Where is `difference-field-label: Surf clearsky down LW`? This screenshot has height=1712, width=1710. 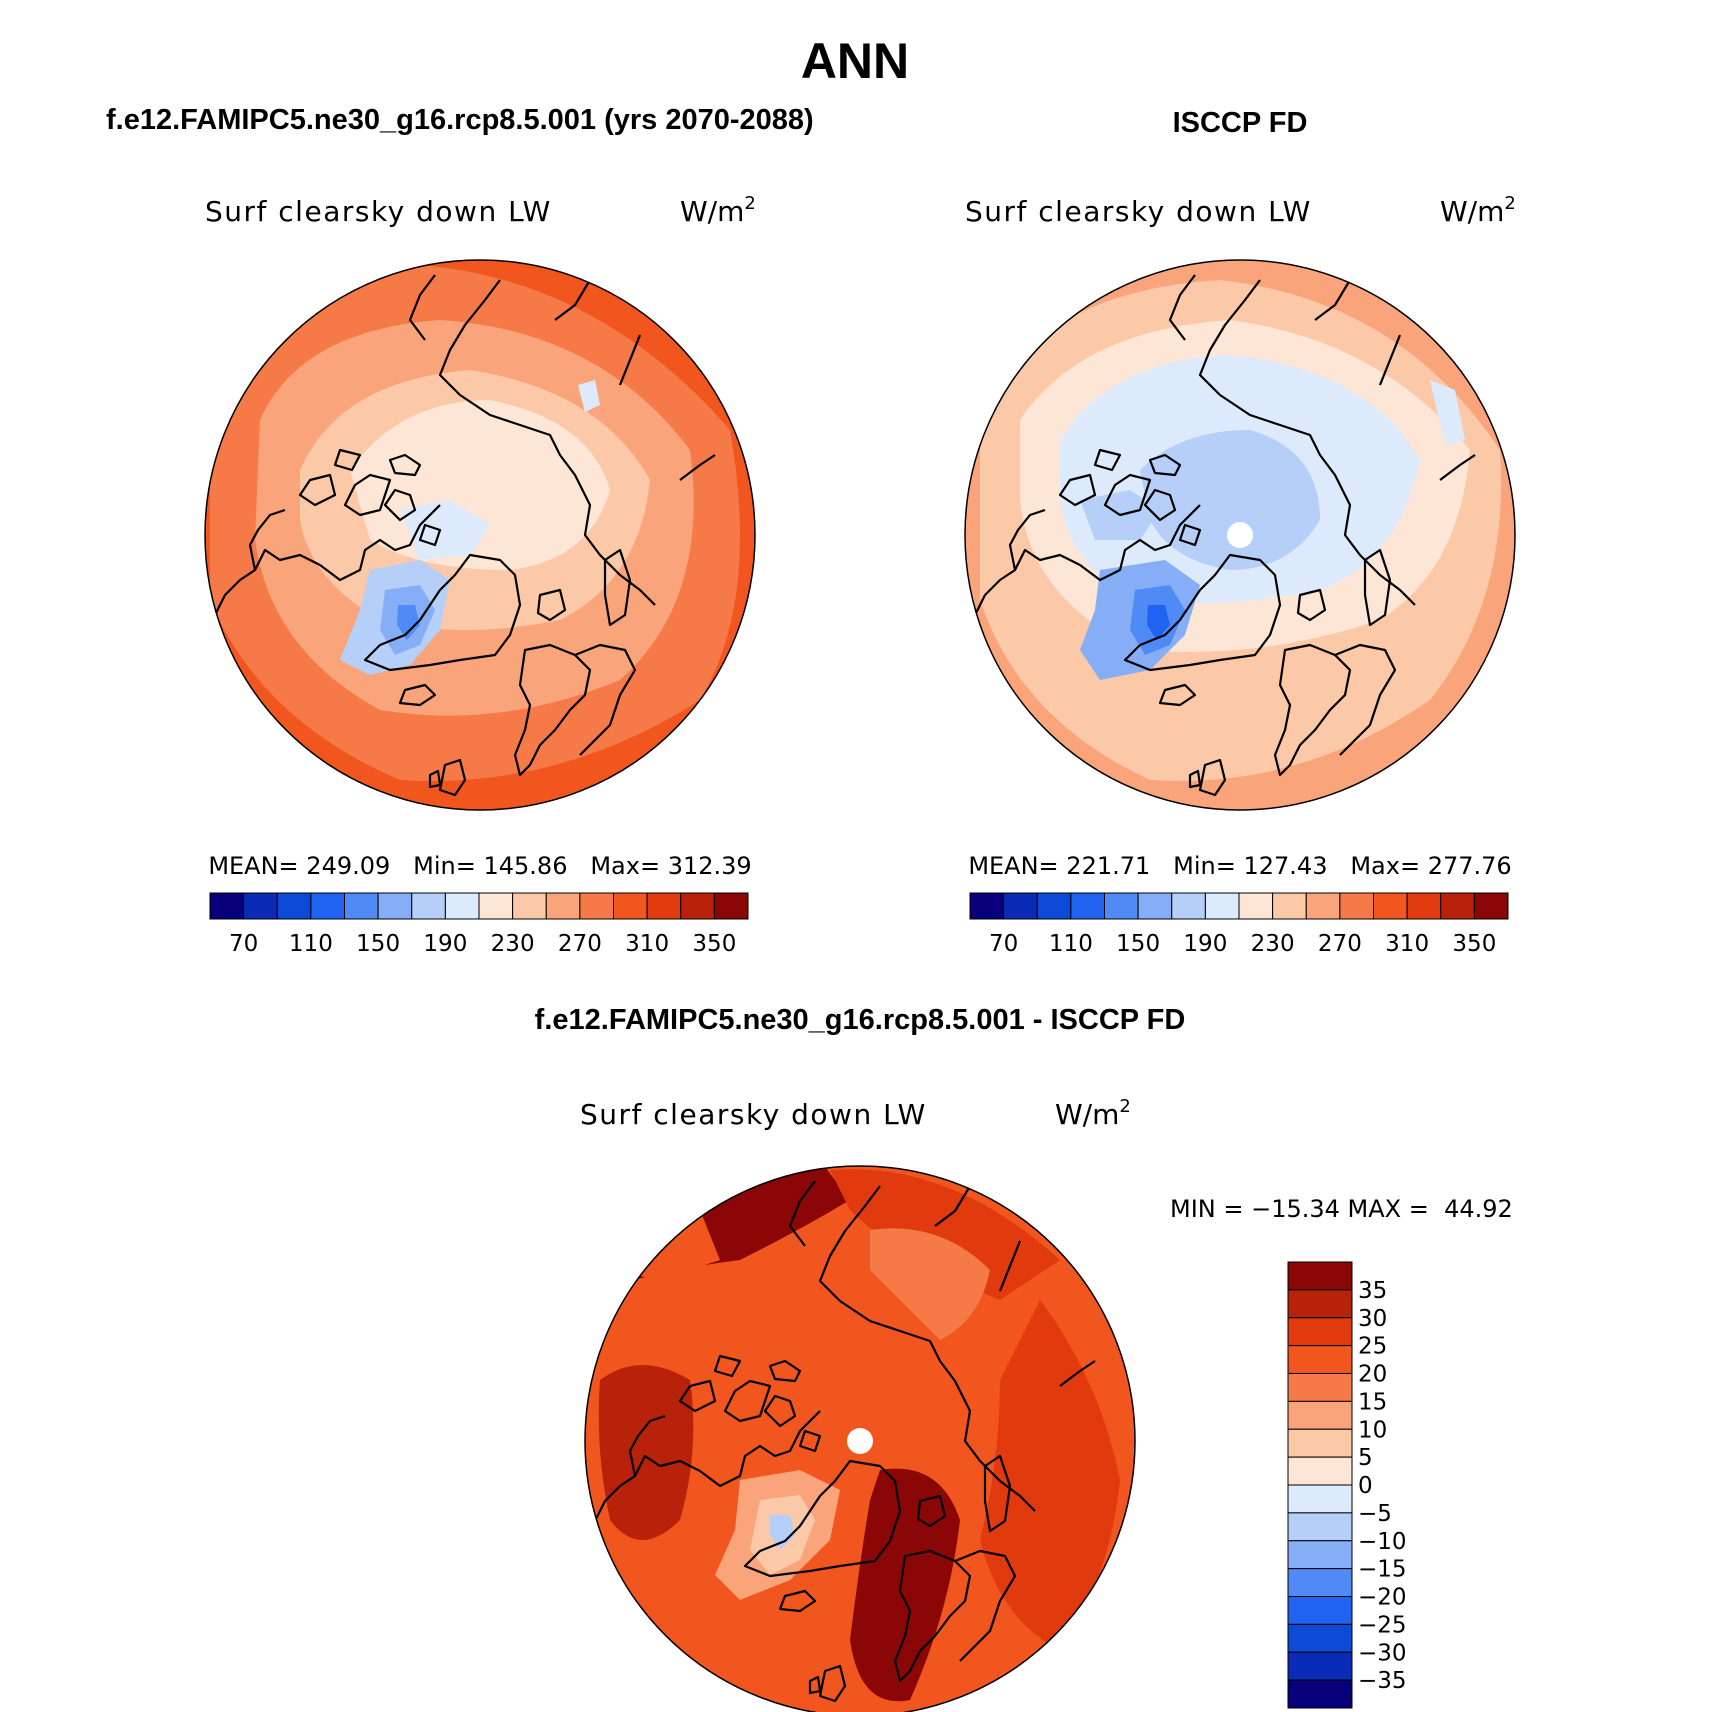
difference-field-label: Surf clearsky down LW is located at coordinates (753, 1114).